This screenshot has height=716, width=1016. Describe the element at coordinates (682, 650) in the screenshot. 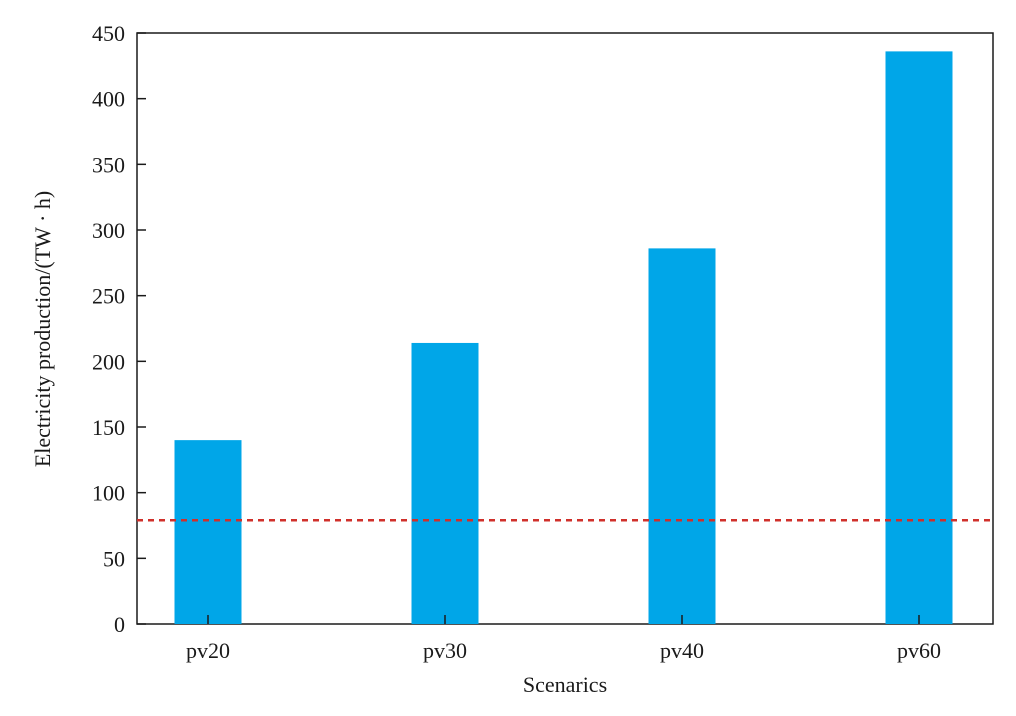

I see `x-tick-label-pv40: pv40` at that location.